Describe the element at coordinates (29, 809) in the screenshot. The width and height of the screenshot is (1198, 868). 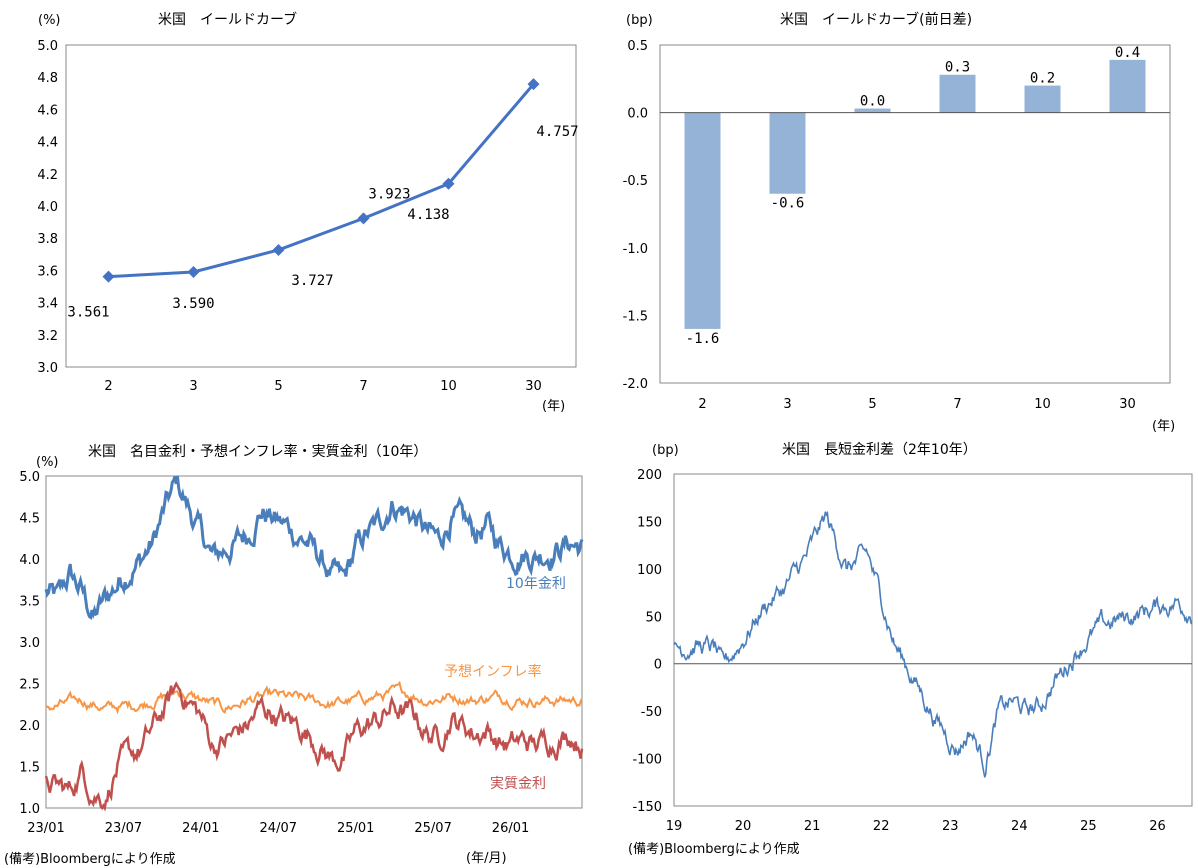
I see `c3-ytick: 1.0` at that location.